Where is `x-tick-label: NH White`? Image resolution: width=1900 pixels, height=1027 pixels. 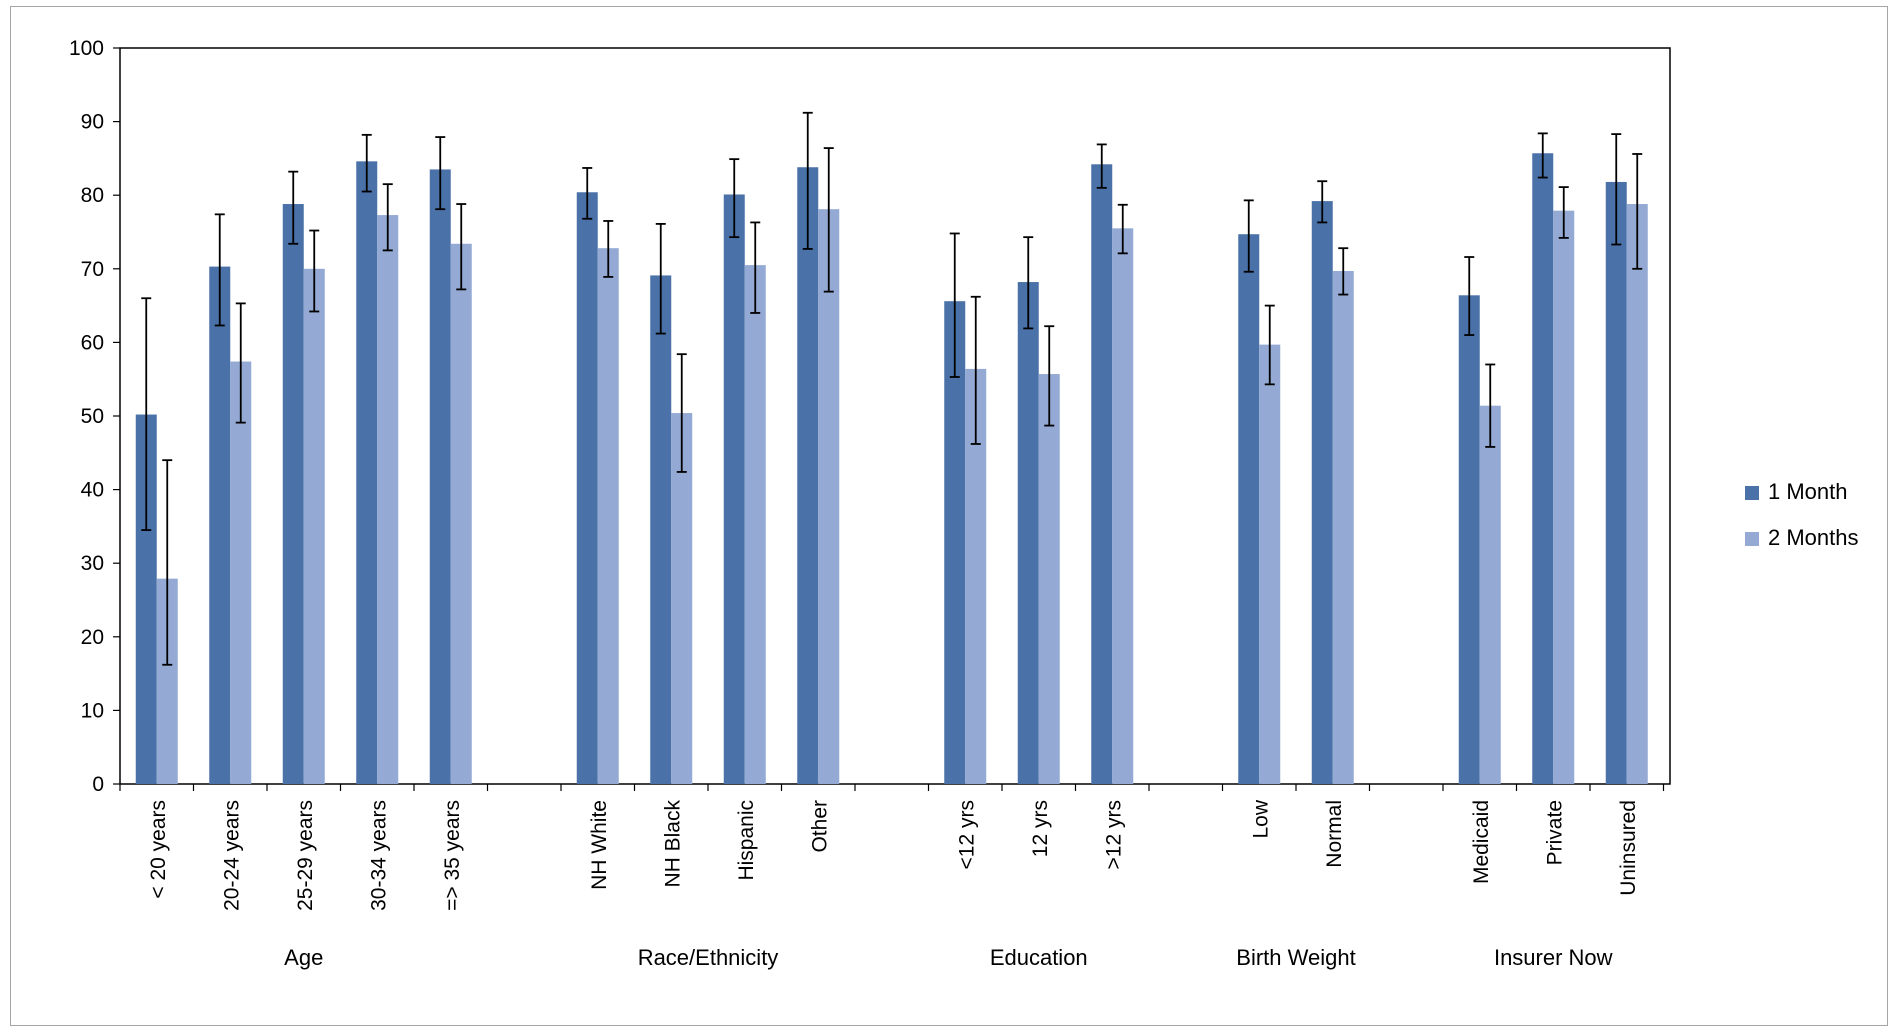
x-tick-label: NH White is located at coordinates (599, 845).